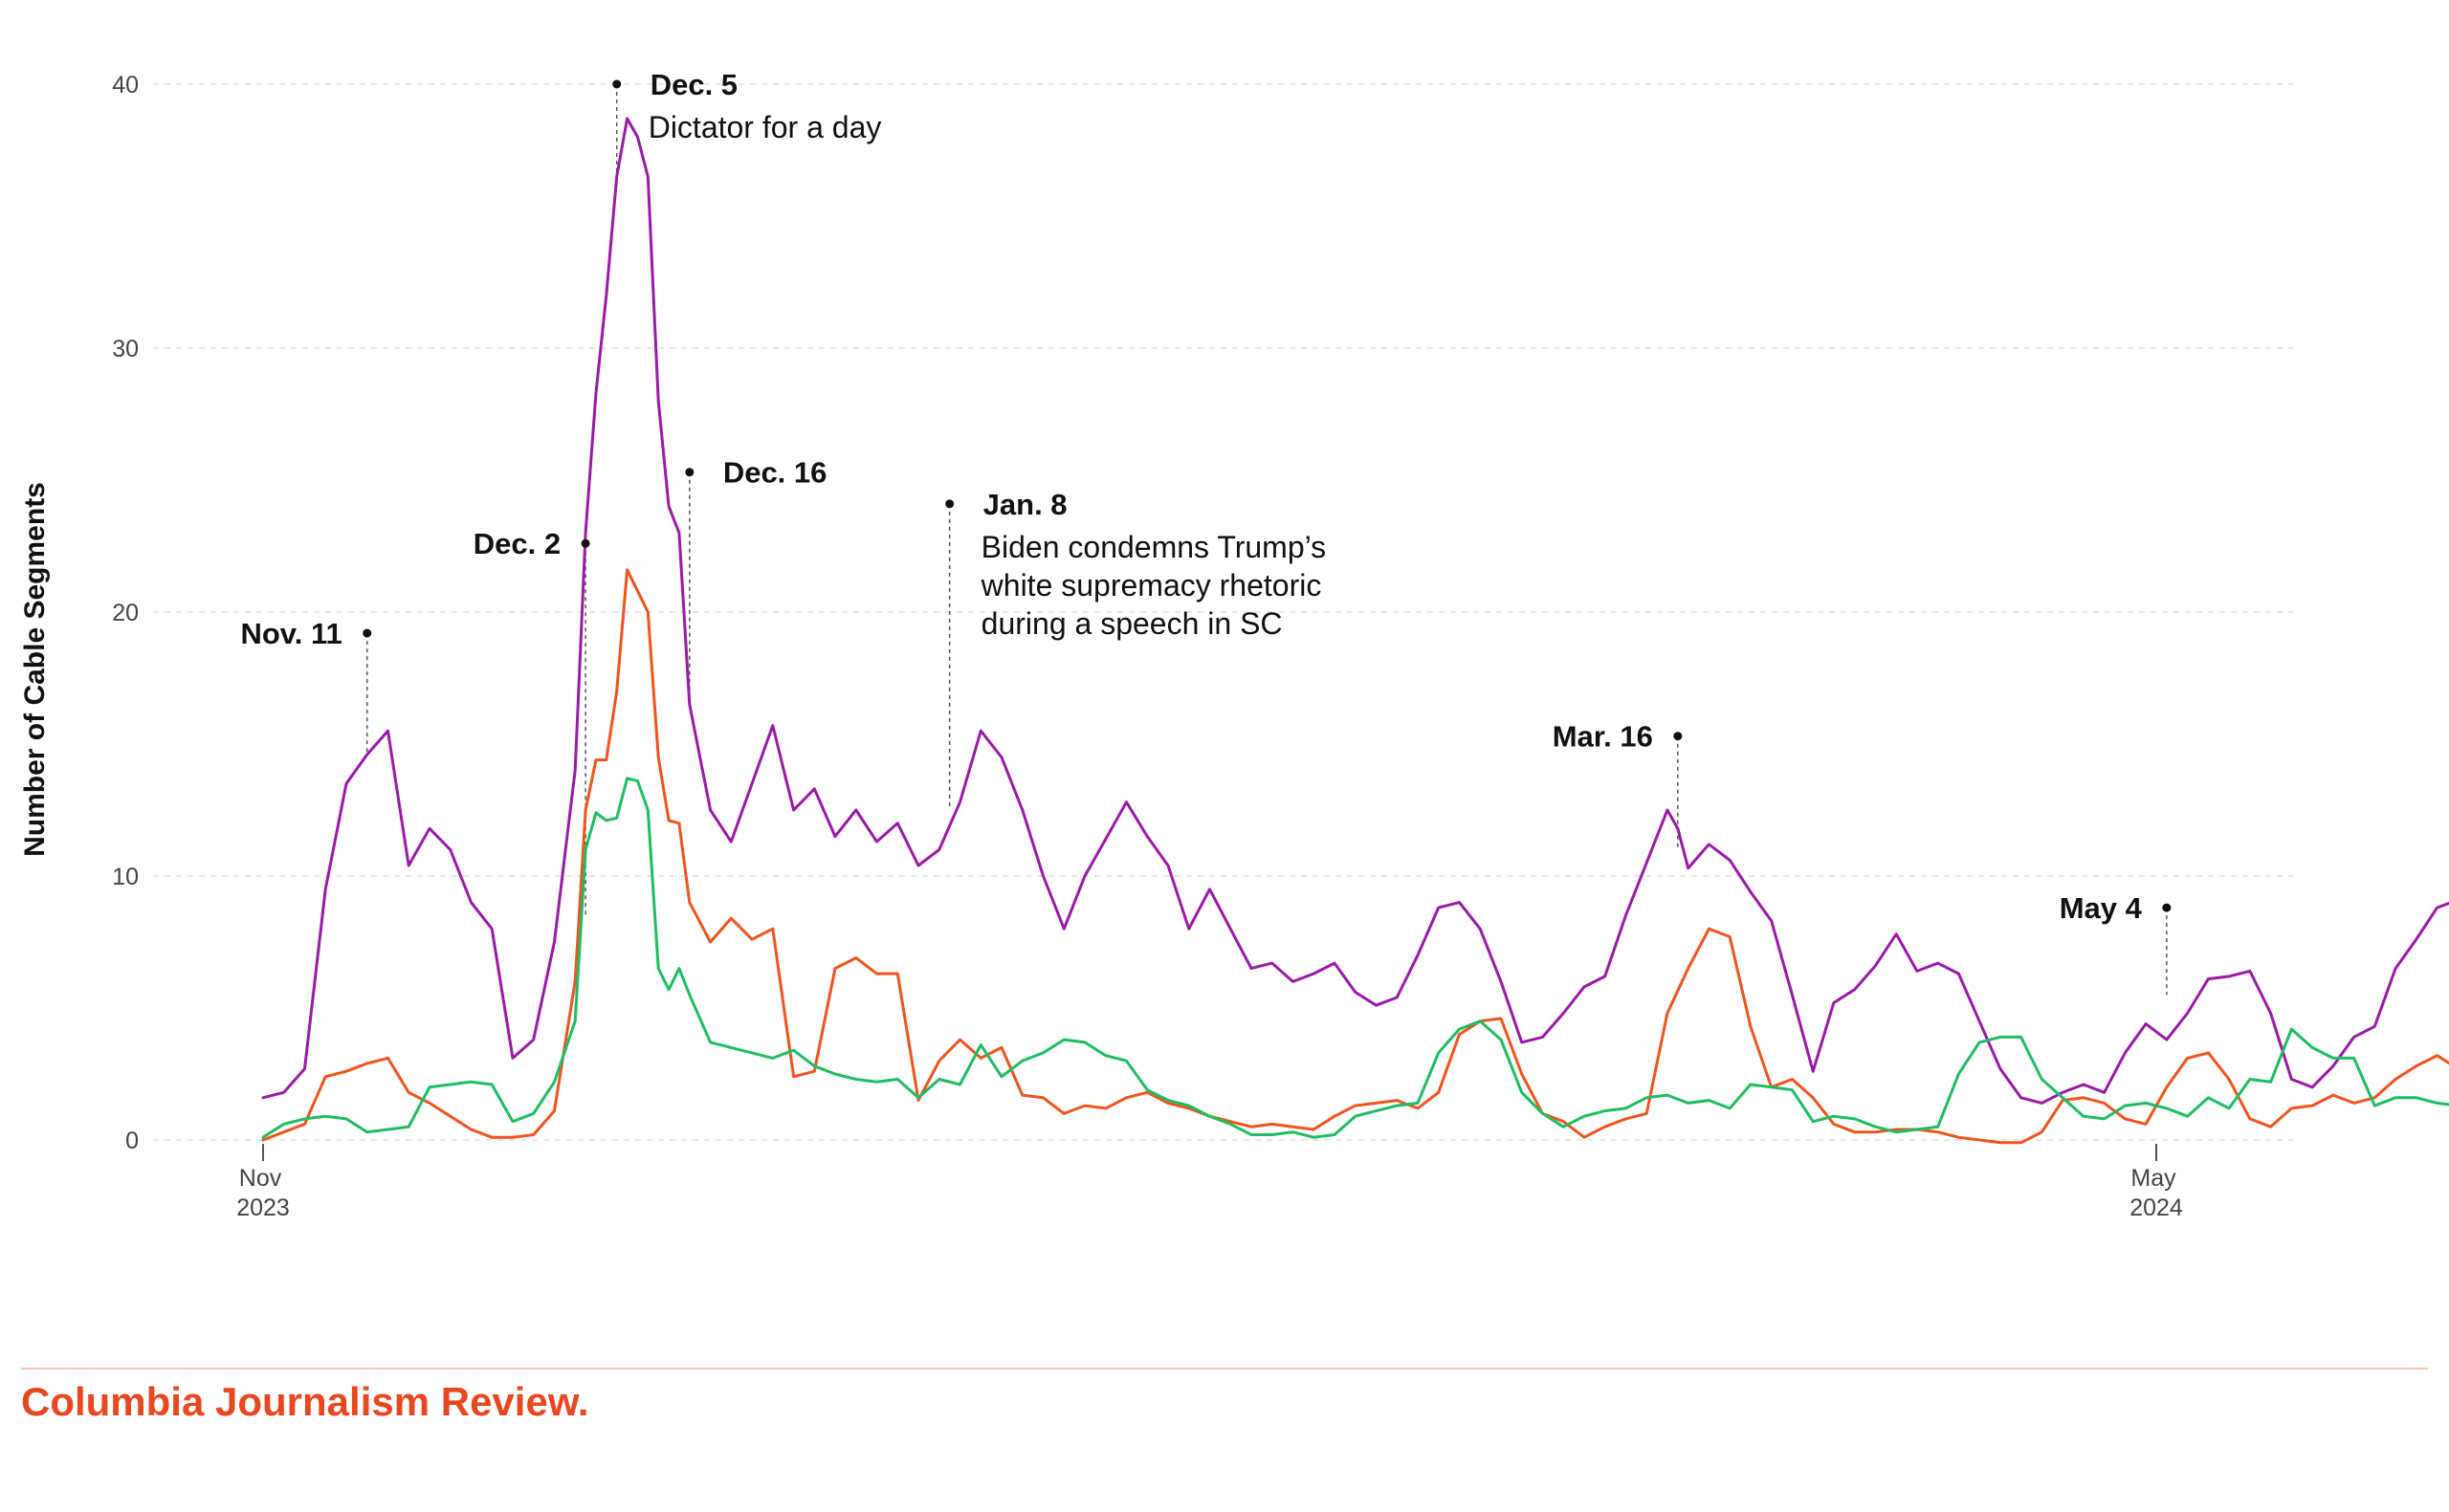 This screenshot has width=2449, height=1512. What do you see at coordinates (35, 669) in the screenshot?
I see `y-axis-label: Number of Cable Segments` at bounding box center [35, 669].